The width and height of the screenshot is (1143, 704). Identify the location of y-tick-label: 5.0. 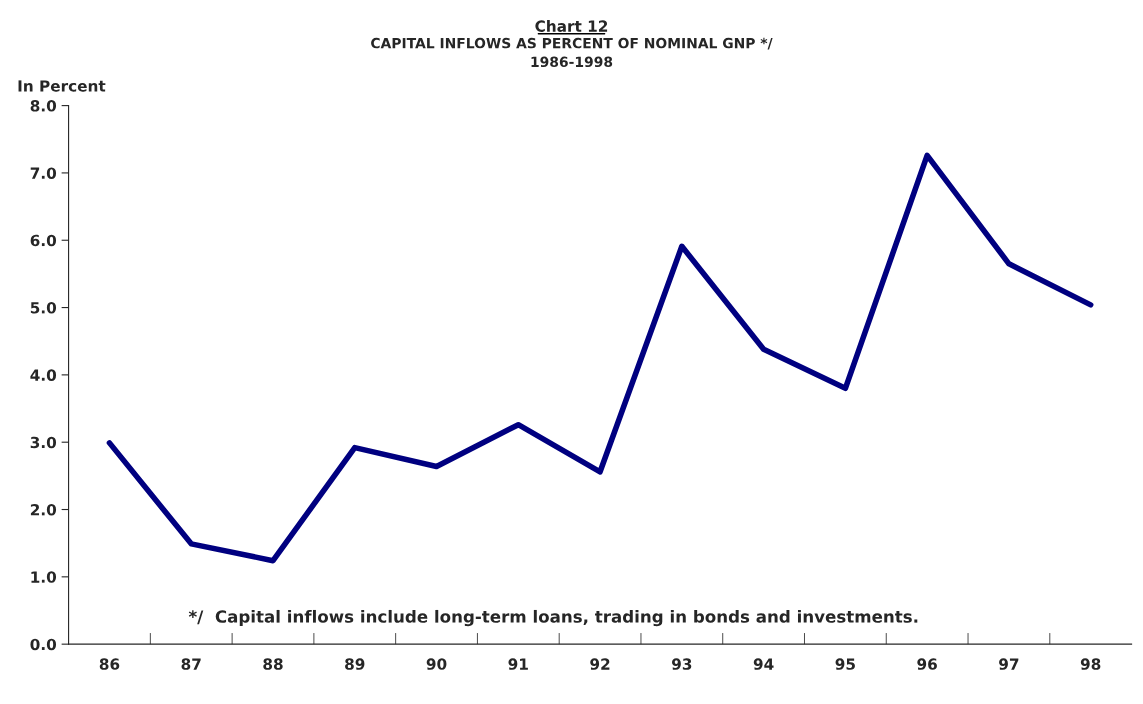
(43, 308).